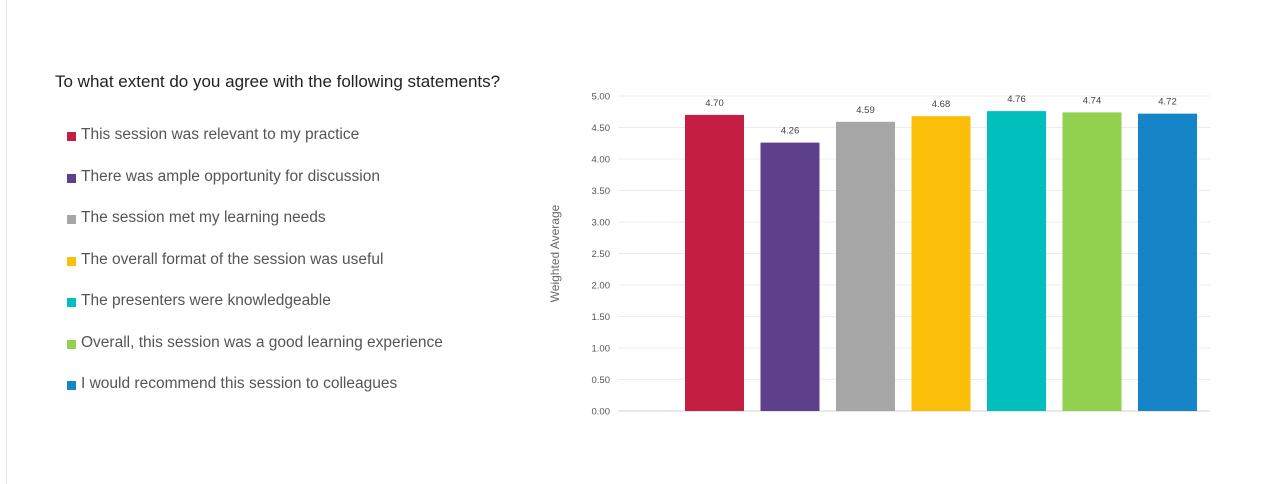 The image size is (1283, 484). I want to click on y-tick-label: 5.00, so click(601, 97).